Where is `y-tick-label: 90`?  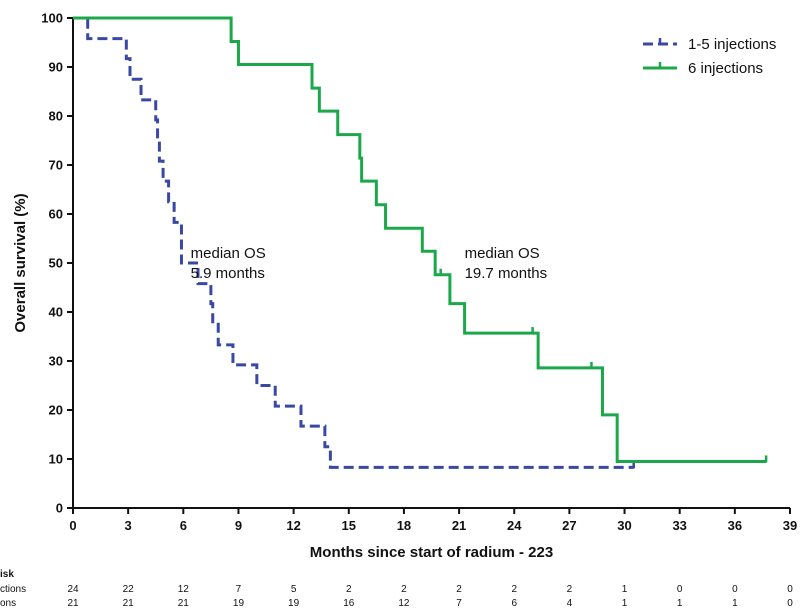 y-tick-label: 90 is located at coordinates (56, 67).